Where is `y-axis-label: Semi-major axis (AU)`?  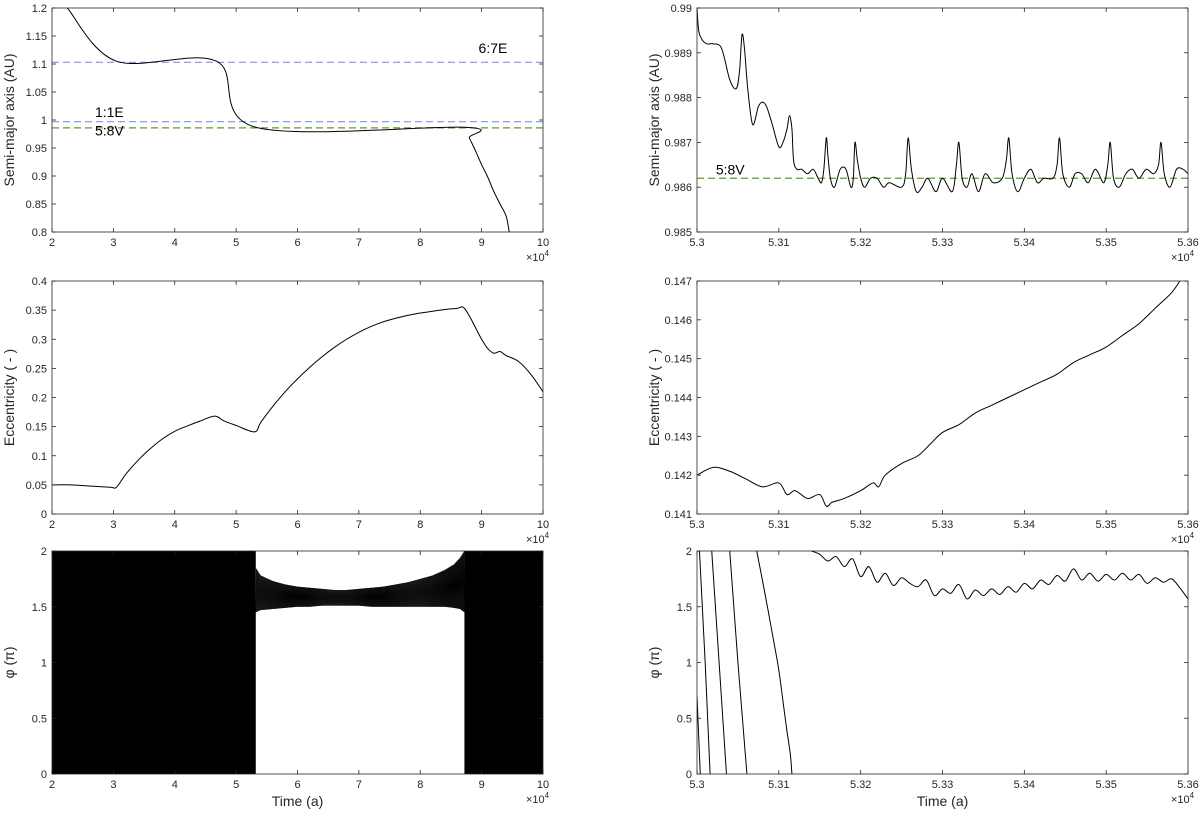 y-axis-label: Semi-major axis (AU) is located at coordinates (654, 119).